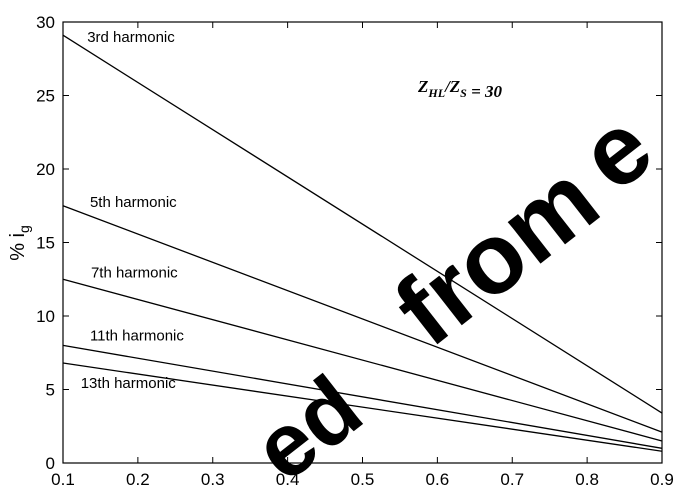 The image size is (682, 490). I want to click on annotation-part: /Z, so click(451, 86).